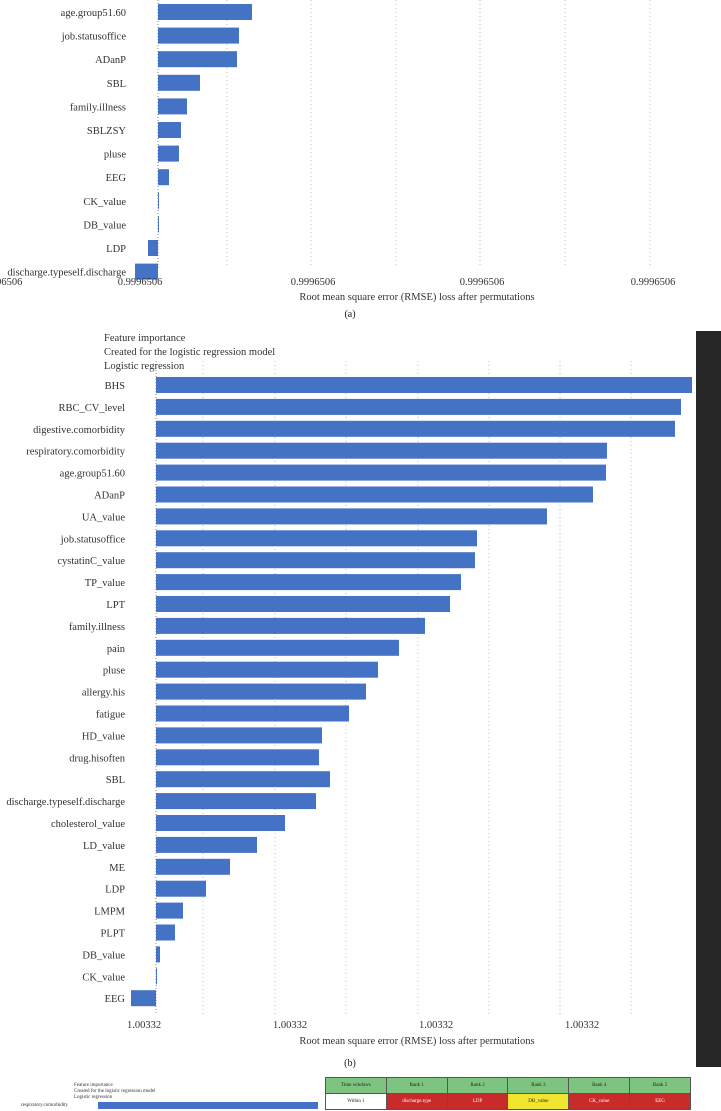 The image size is (721, 1111). I want to click on chart-b-label-drug.hisoften: drug.hisoften, so click(97, 758).